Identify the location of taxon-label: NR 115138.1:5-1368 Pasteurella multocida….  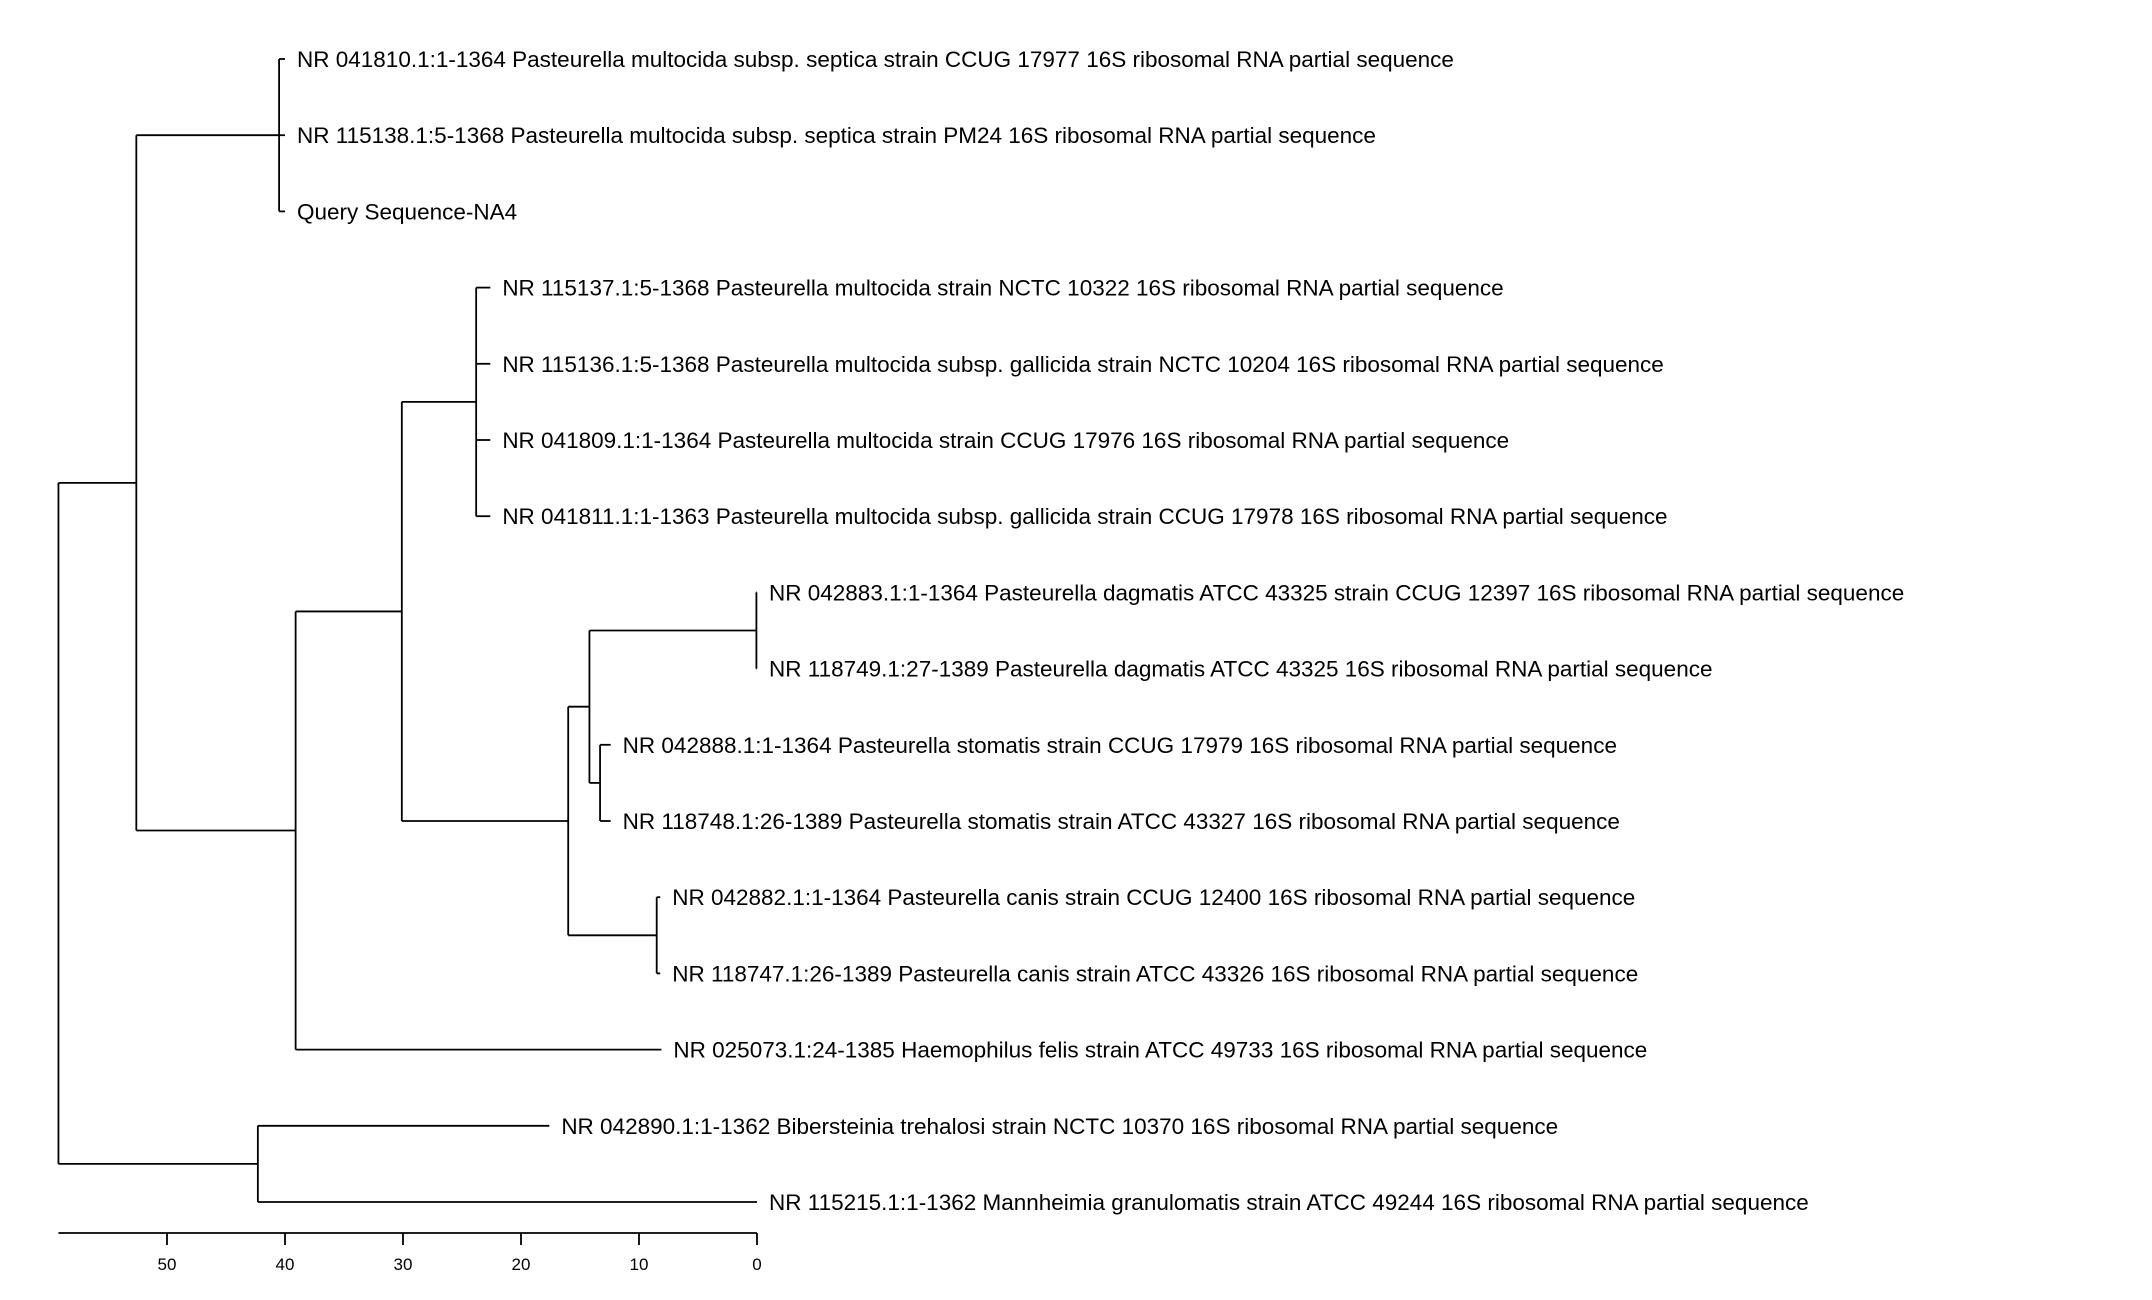
(836, 135).